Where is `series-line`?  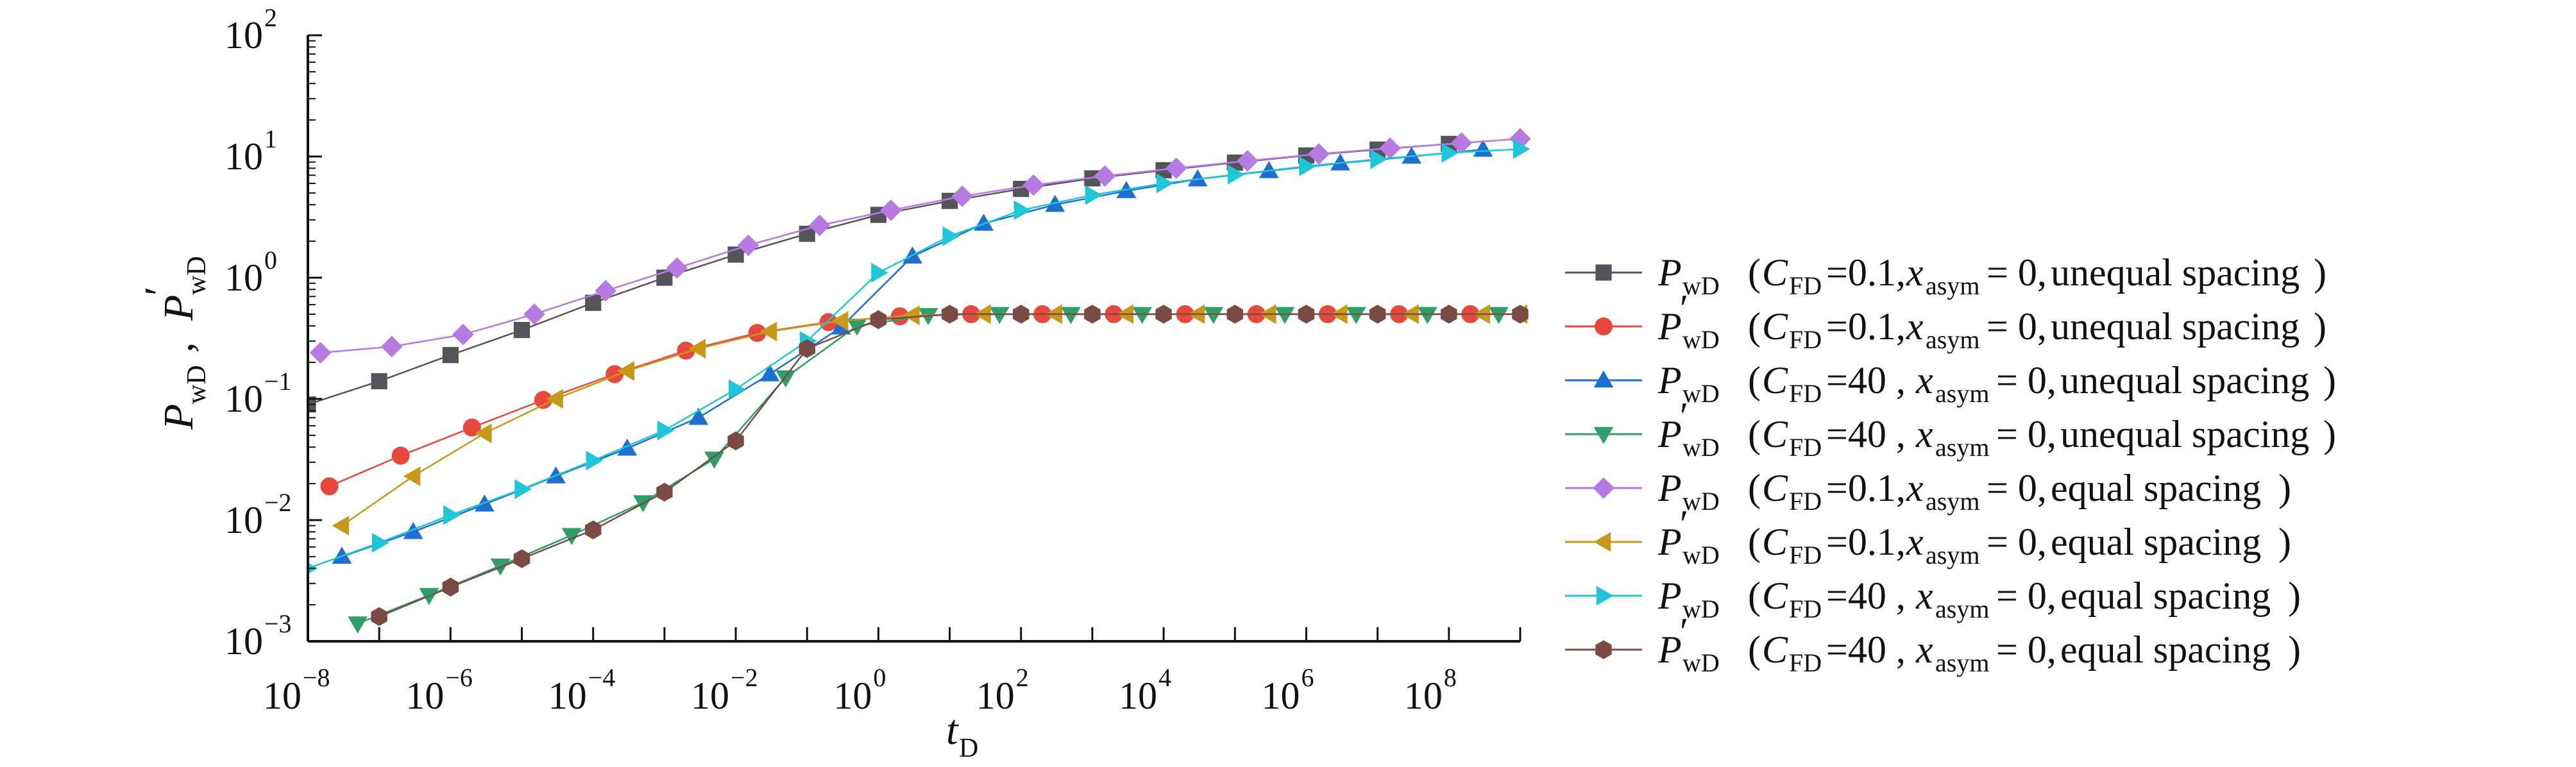
series-line is located at coordinates (920, 246).